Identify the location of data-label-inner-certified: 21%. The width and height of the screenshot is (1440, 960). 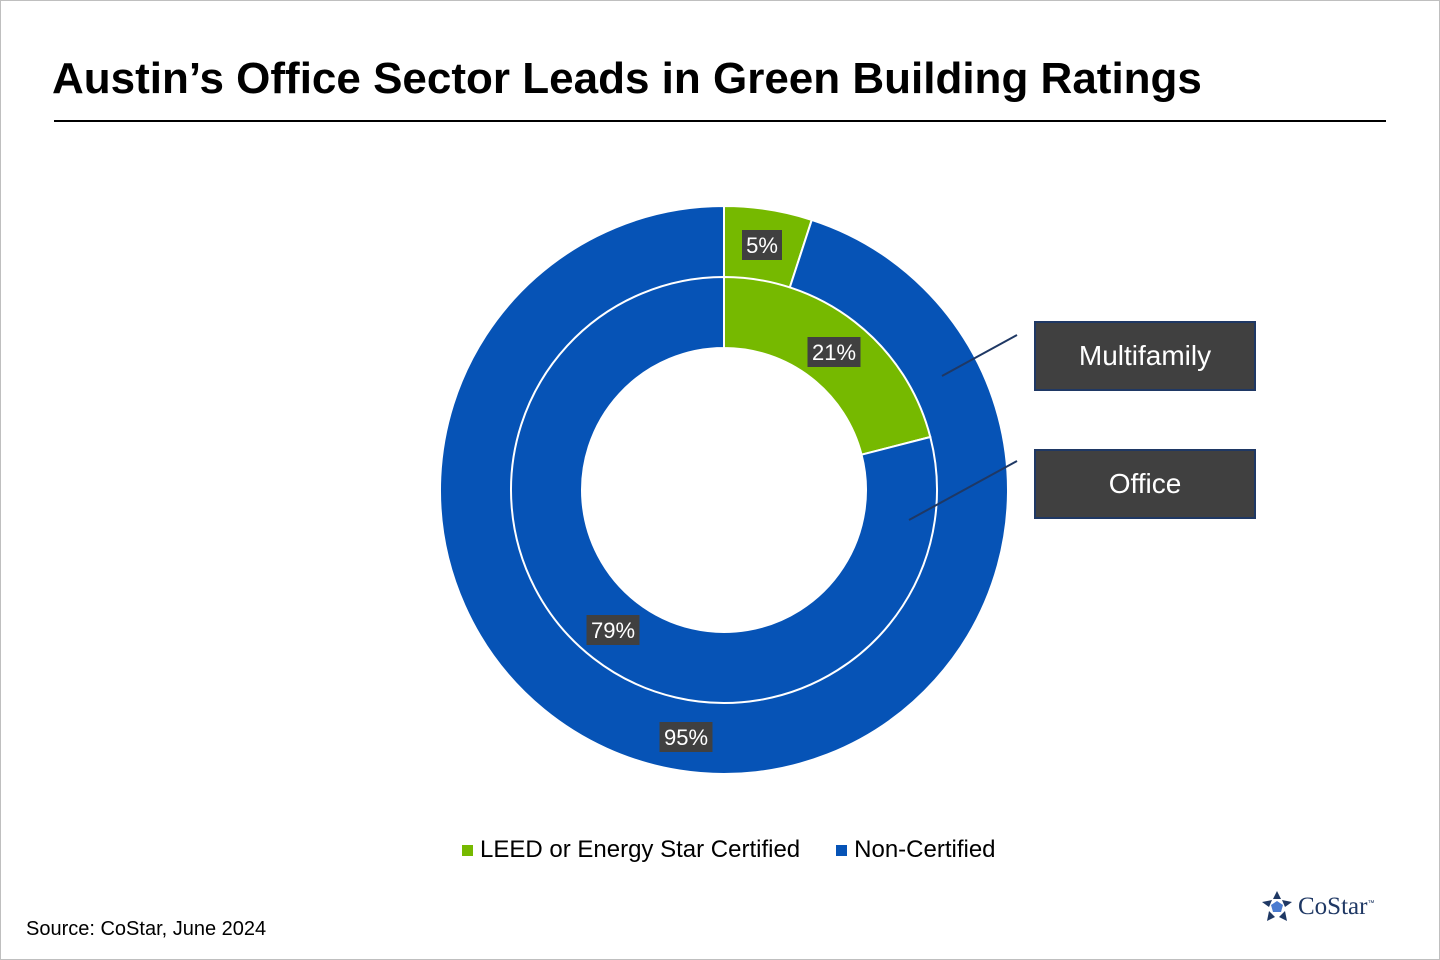
(834, 352).